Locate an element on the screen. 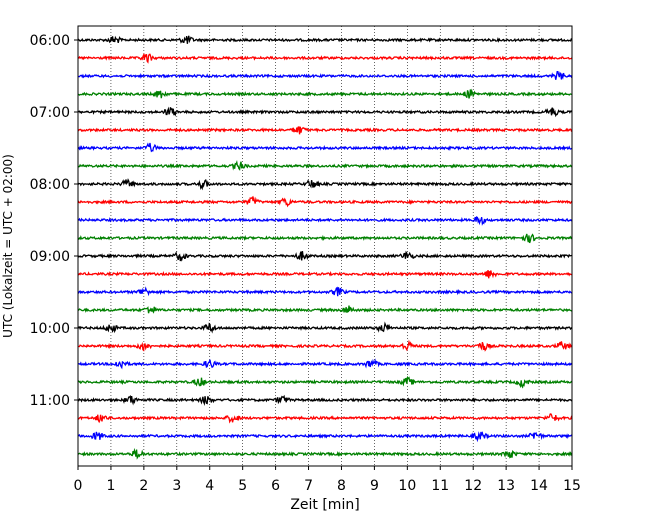 The image size is (650, 520). y-tick-label: 07:00 is located at coordinates (50, 113).